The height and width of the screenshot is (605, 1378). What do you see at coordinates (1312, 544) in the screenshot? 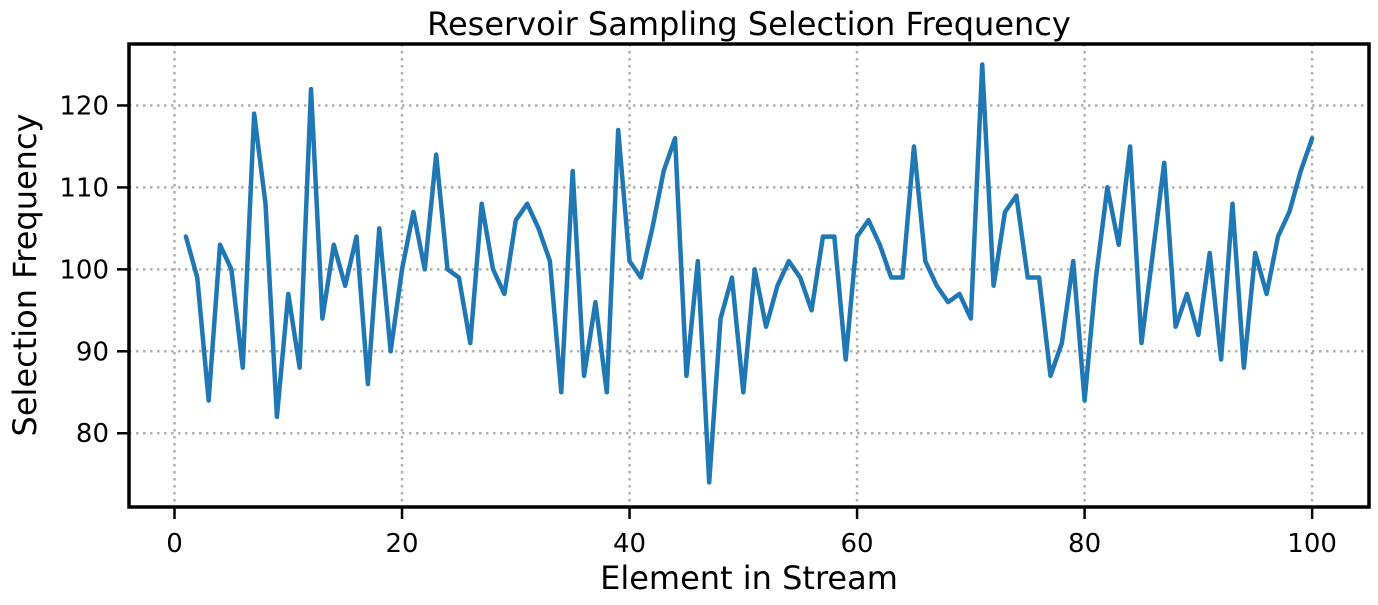
I see `x-tick-label: 100` at bounding box center [1312, 544].